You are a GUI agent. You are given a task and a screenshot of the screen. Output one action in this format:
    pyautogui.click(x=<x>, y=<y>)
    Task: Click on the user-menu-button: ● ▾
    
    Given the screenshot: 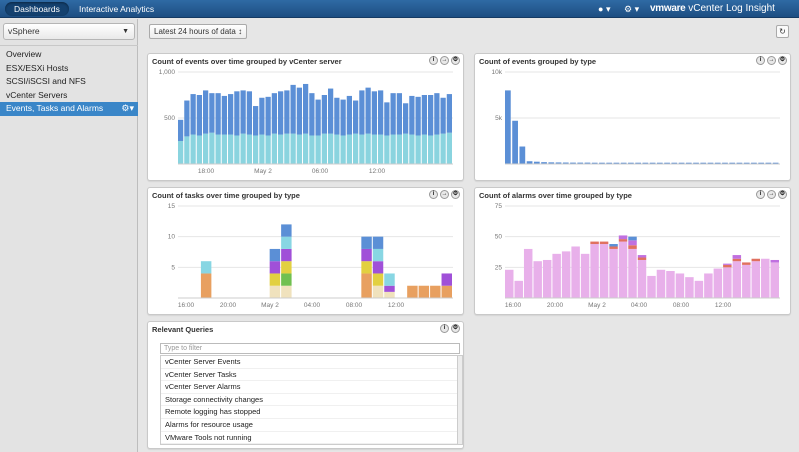 What is the action you would take?
    pyautogui.click(x=604, y=9)
    